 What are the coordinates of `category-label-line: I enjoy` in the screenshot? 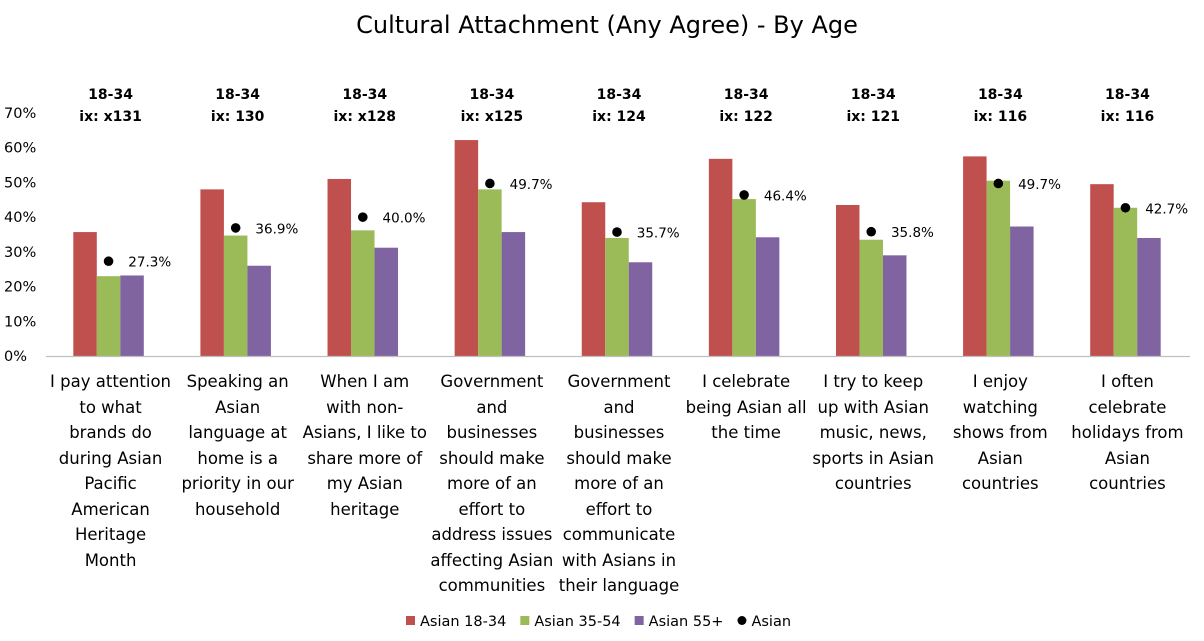 It's located at (1000, 381).